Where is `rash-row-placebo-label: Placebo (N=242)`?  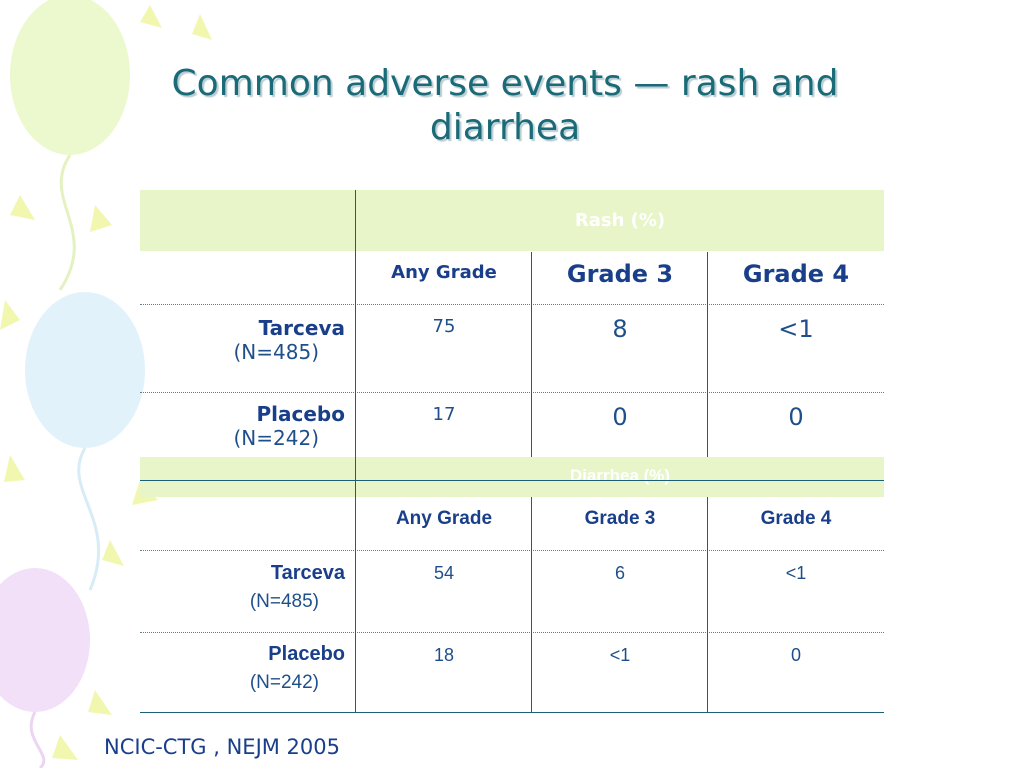 rash-row-placebo-label: Placebo (N=242) is located at coordinates (243, 426).